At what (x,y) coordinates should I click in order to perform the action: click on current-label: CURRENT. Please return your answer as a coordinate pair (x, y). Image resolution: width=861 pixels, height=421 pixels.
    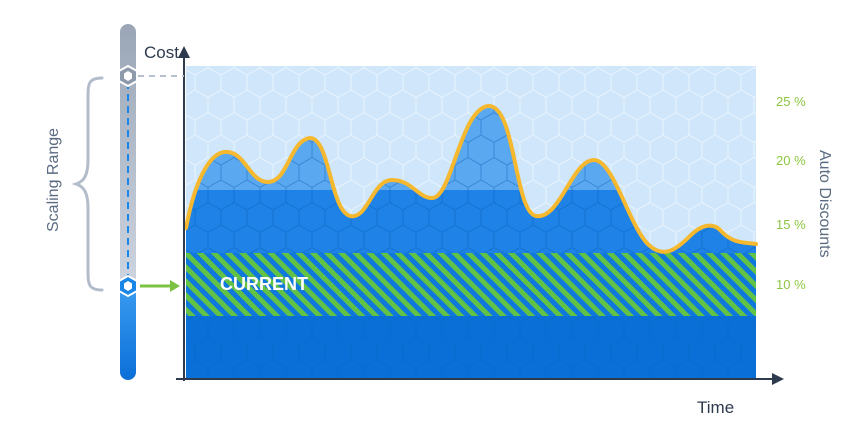
    Looking at the image, I should click on (264, 284).